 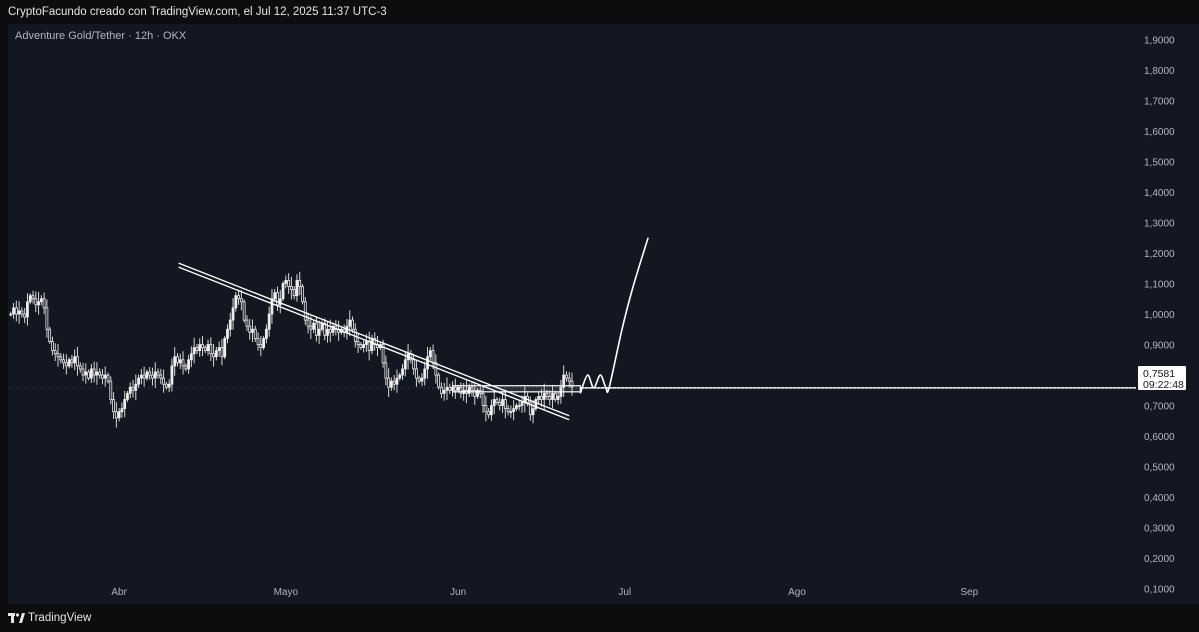 What do you see at coordinates (1159, 529) in the screenshot?
I see `y-tick-label: 0,3000` at bounding box center [1159, 529].